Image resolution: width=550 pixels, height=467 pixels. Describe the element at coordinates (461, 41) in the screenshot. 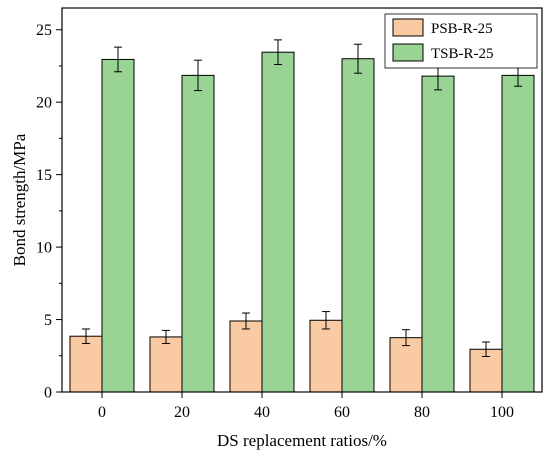

I see `legend: PSB-R-25 TSB-R-25` at that location.